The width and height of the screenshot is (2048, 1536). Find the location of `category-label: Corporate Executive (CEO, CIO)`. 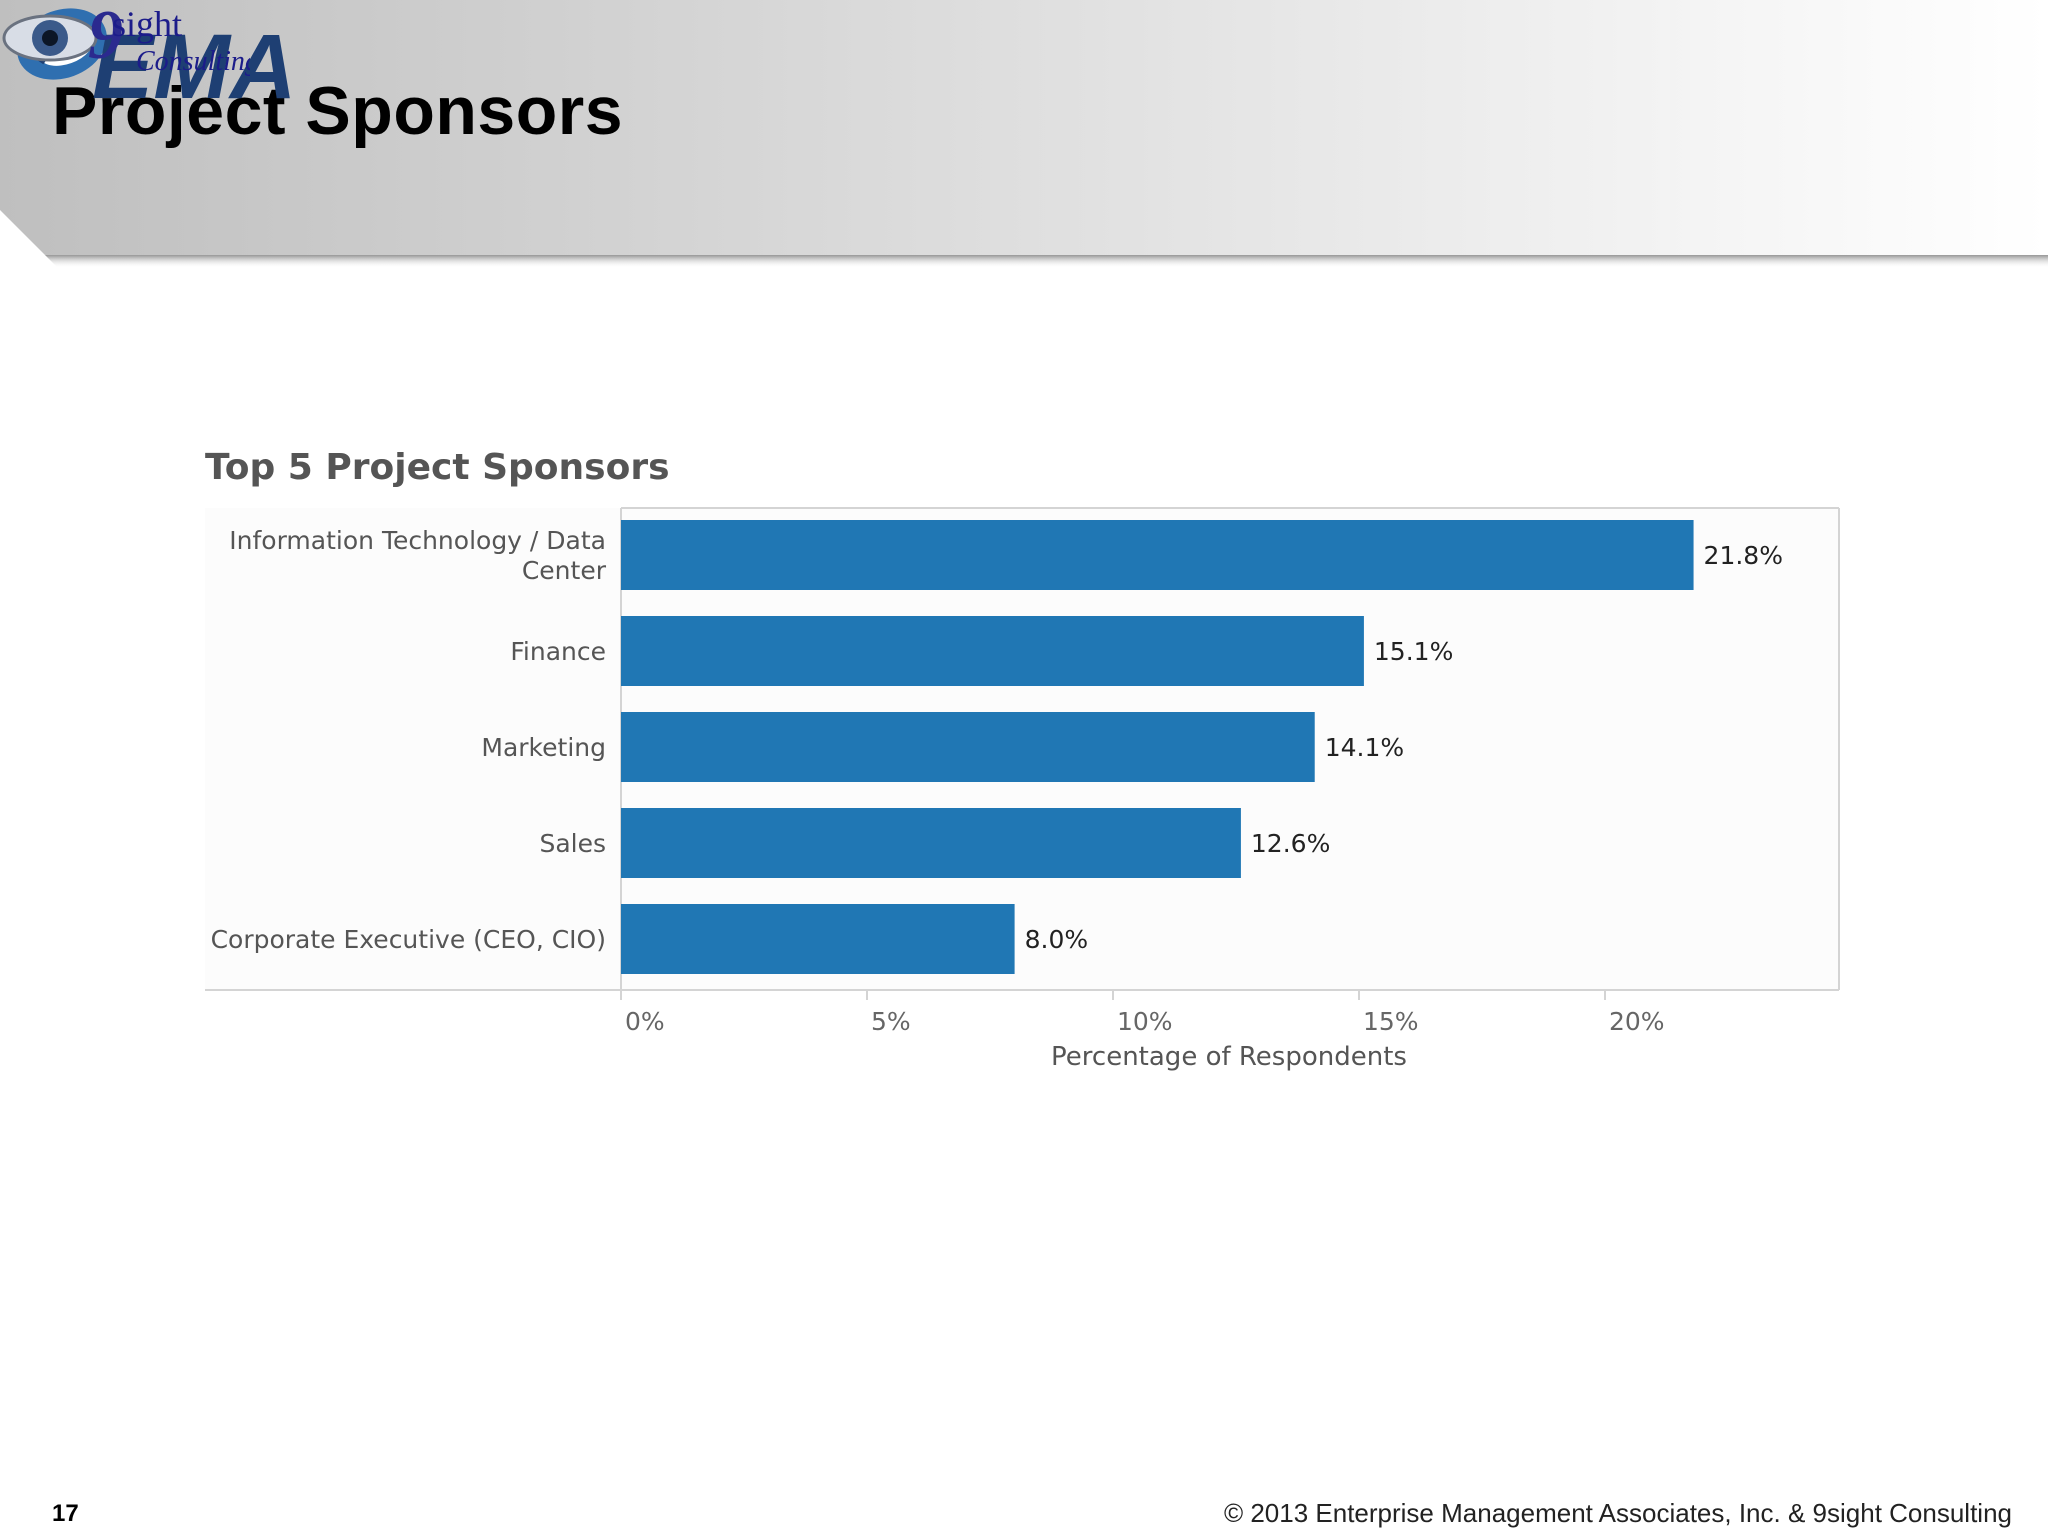

category-label: Corporate Executive (CEO, CIO) is located at coordinates (408, 939).